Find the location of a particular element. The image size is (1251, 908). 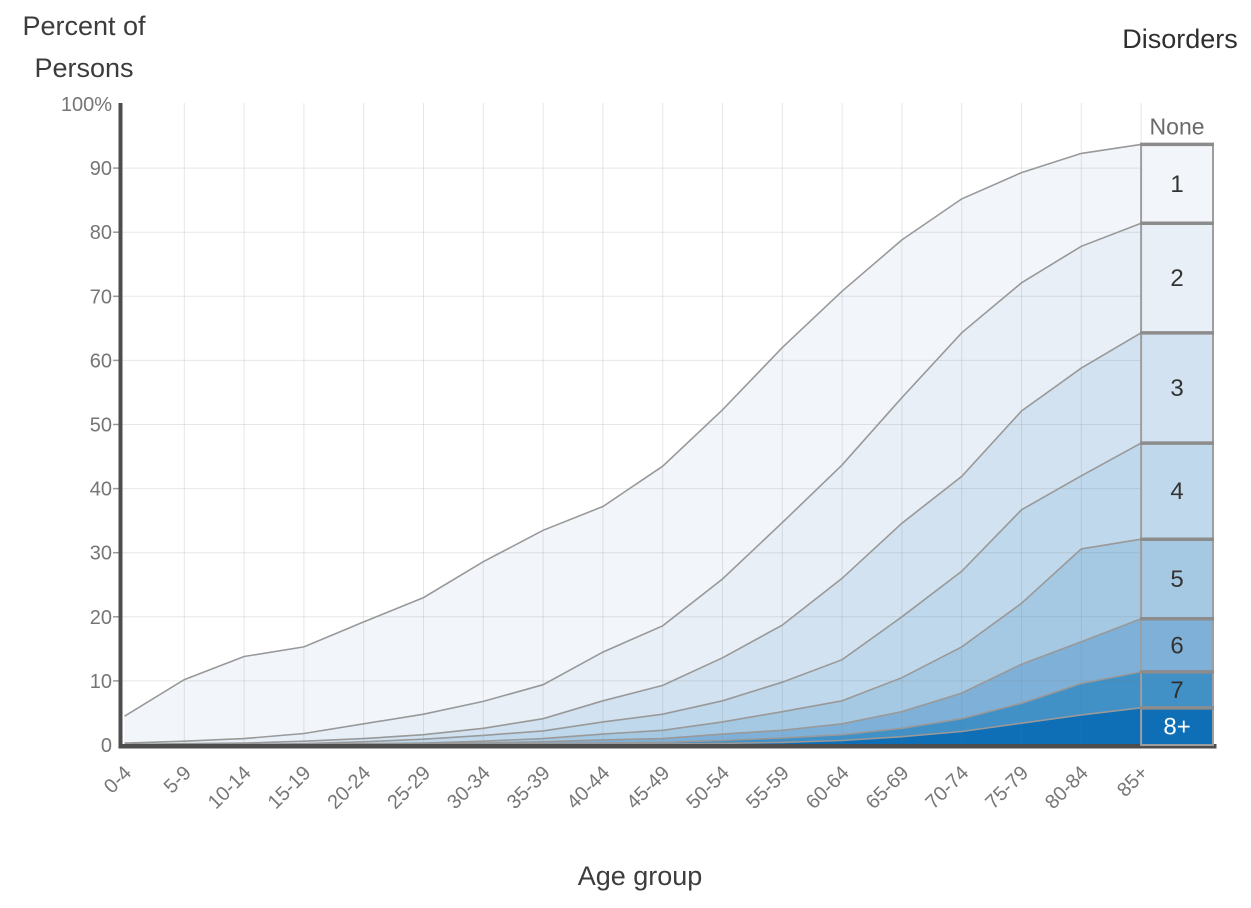

legend-box-label: 1 is located at coordinates (1176, 184).